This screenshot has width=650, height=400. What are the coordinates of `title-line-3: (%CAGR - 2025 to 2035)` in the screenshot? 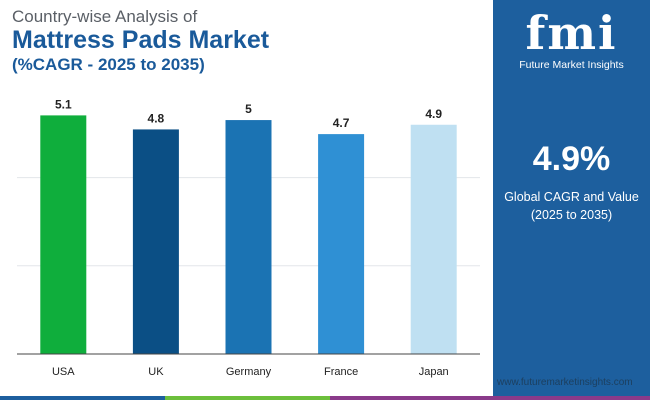 It's located at (108, 64).